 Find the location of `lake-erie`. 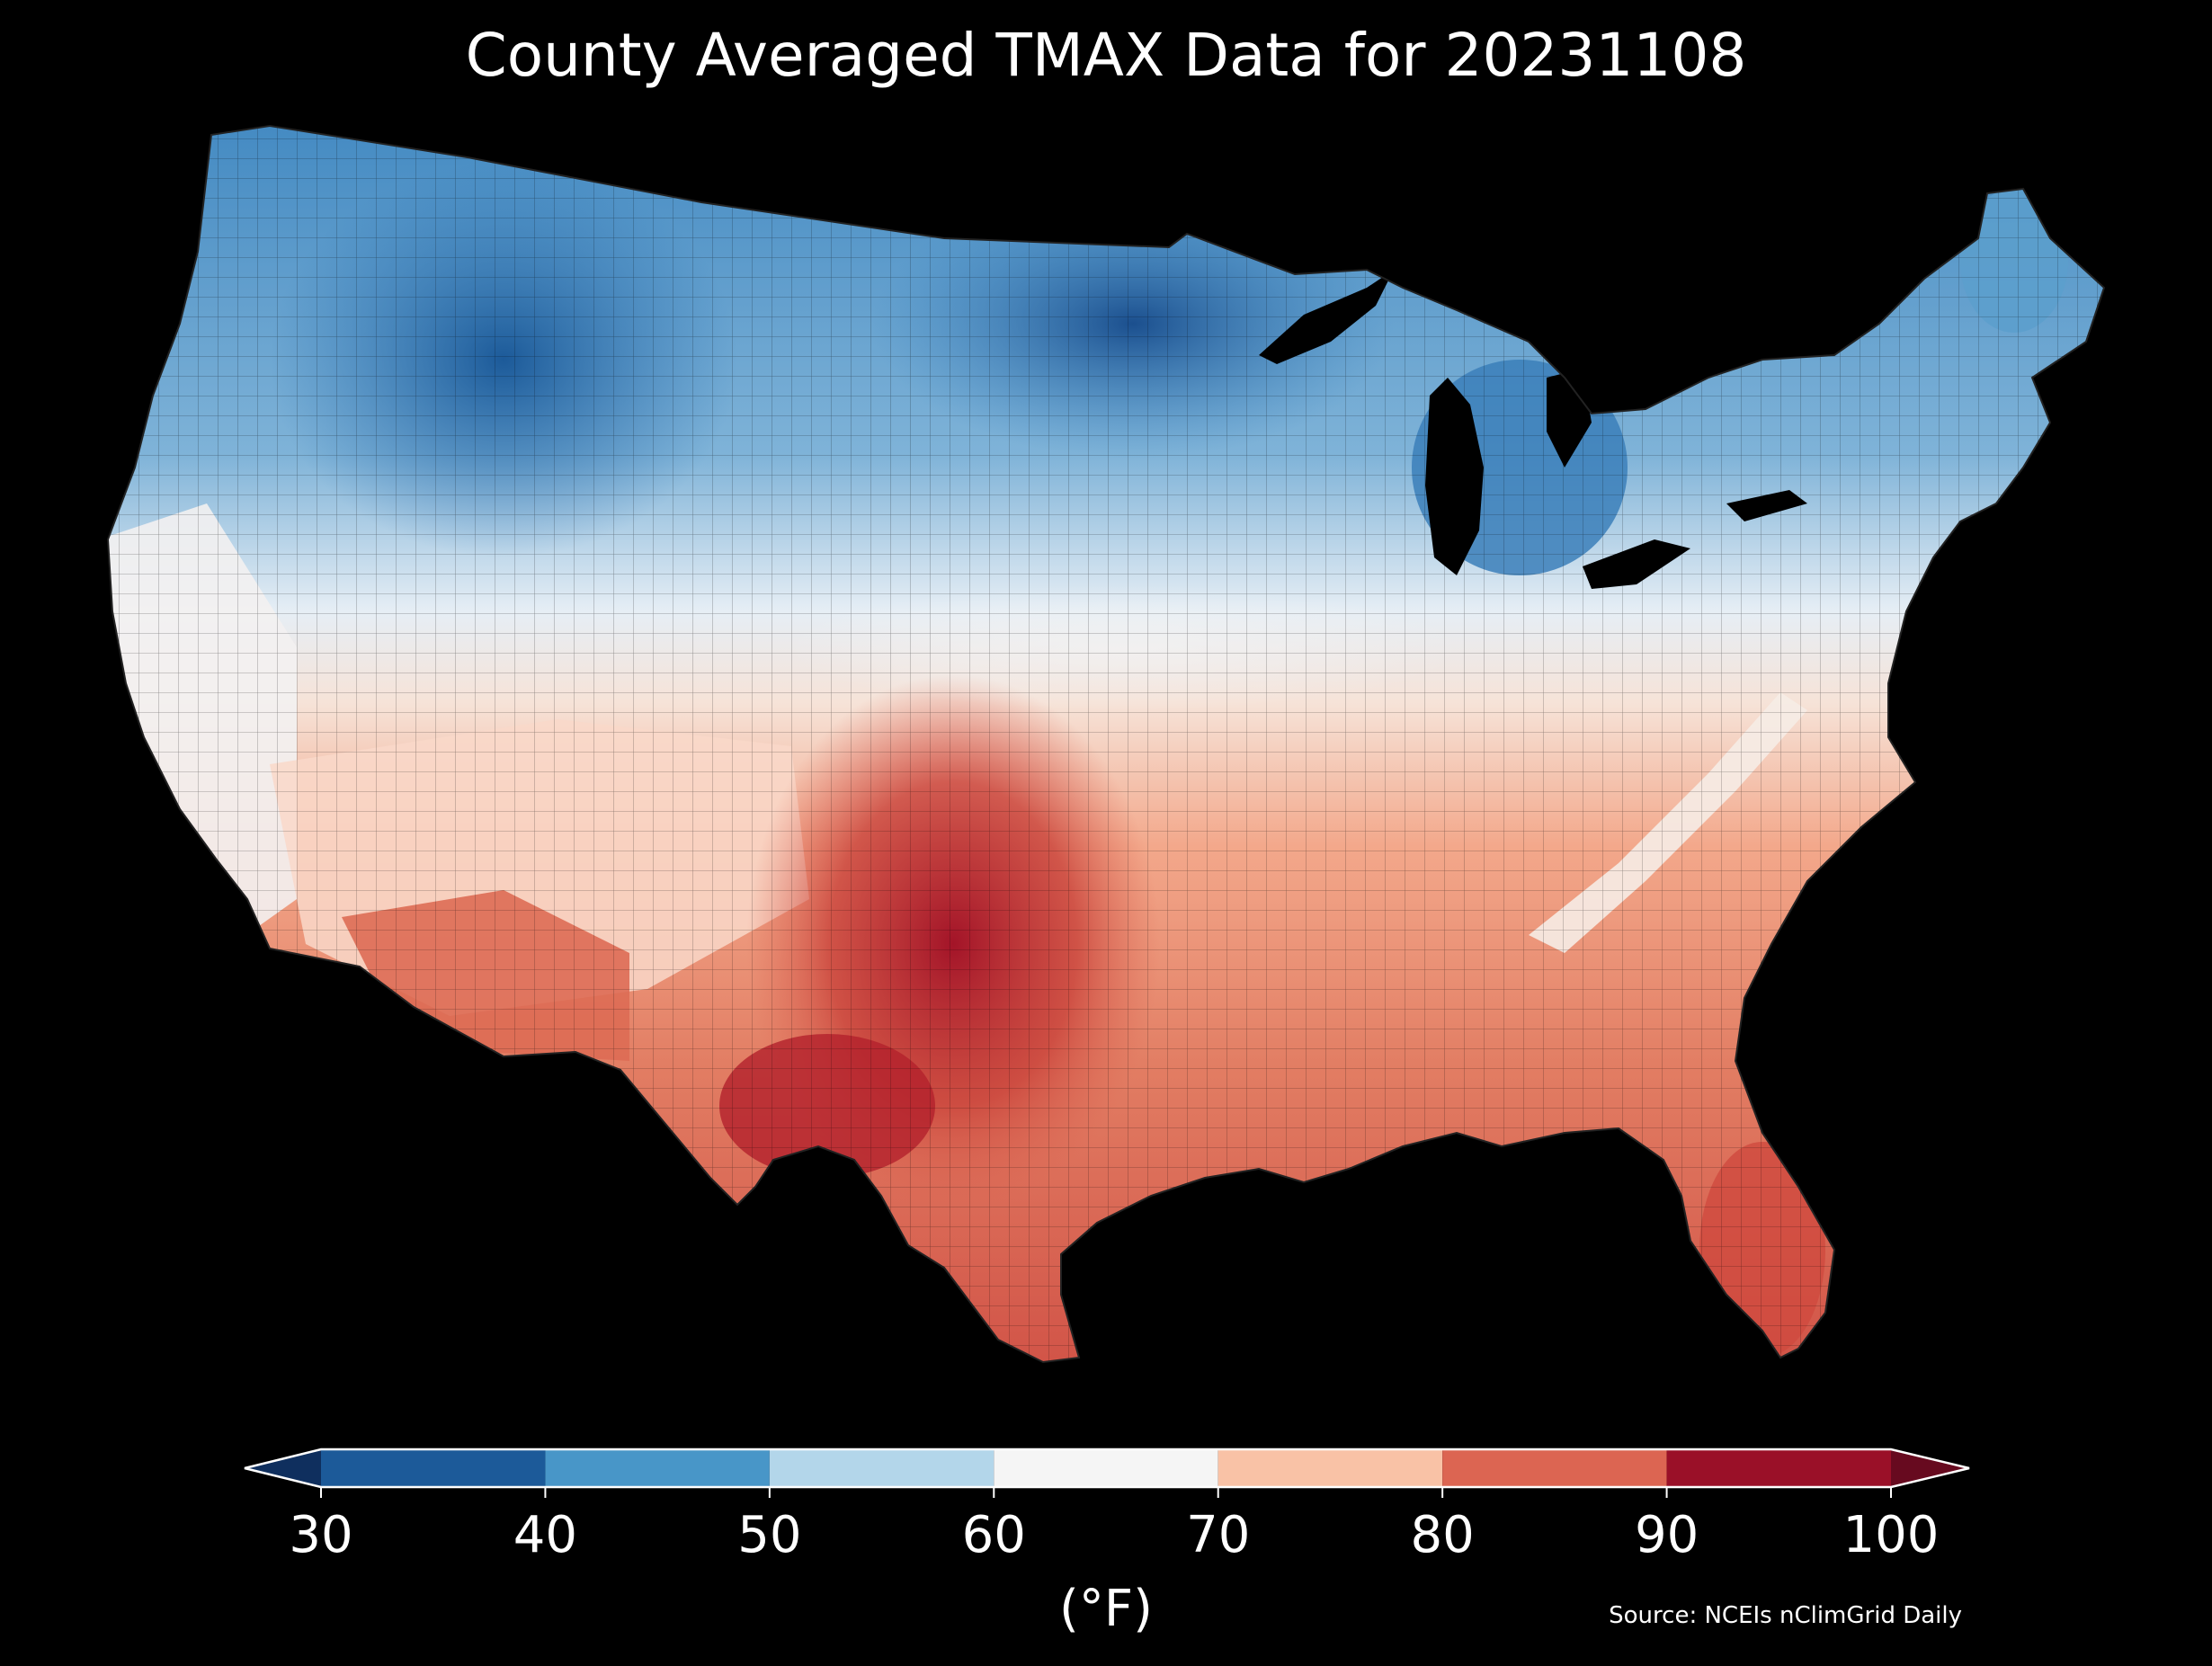

lake-erie is located at coordinates (1636, 564).